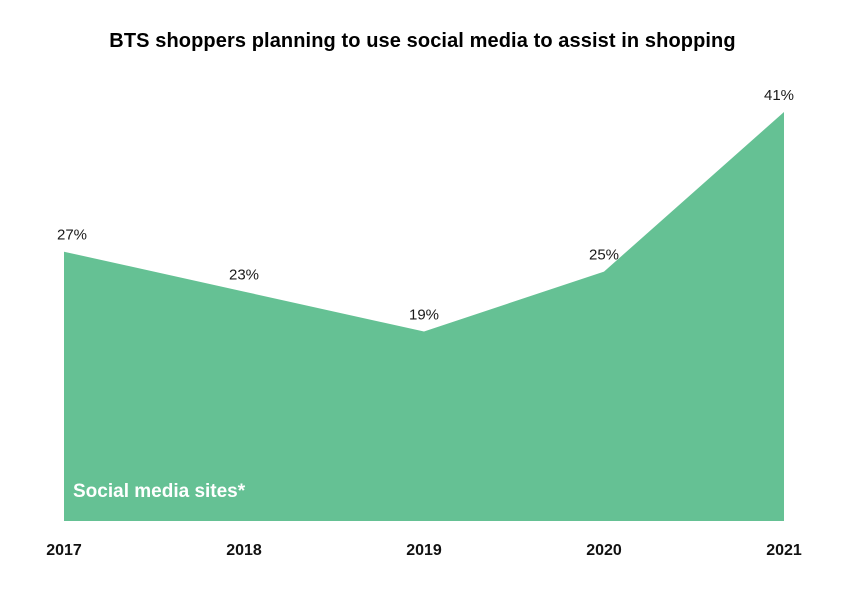 This screenshot has height=591, width=845. Describe the element at coordinates (784, 550) in the screenshot. I see `x-tick-2021: 2021` at that location.